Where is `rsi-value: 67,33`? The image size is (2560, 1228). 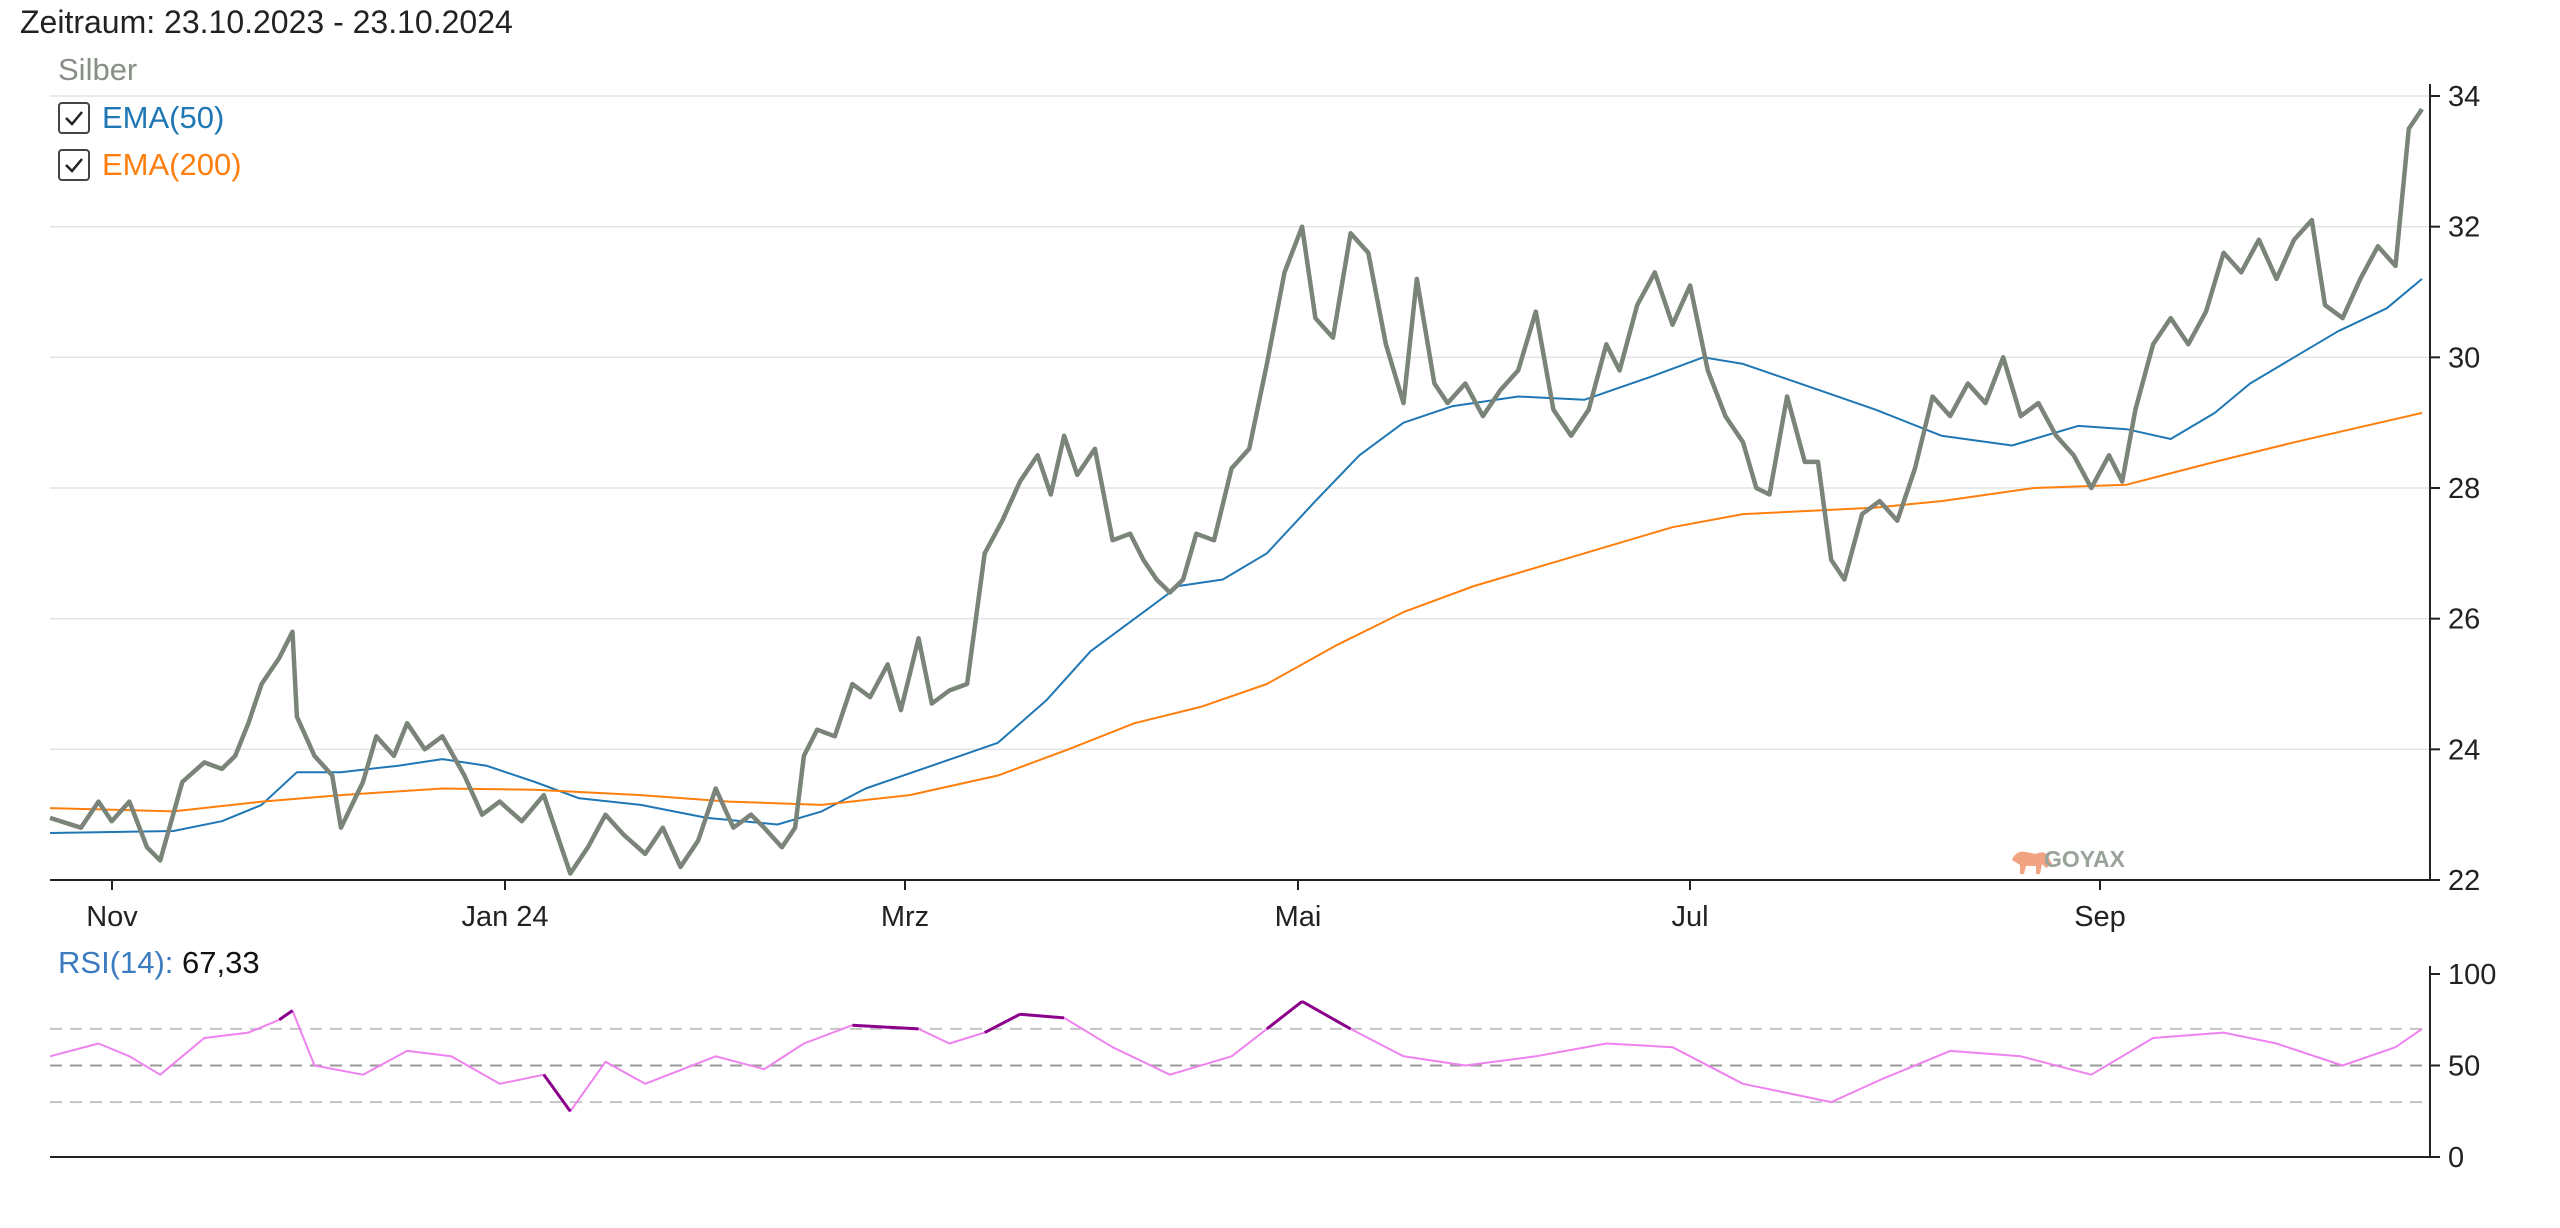
rsi-value: 67,33 is located at coordinates (221, 962).